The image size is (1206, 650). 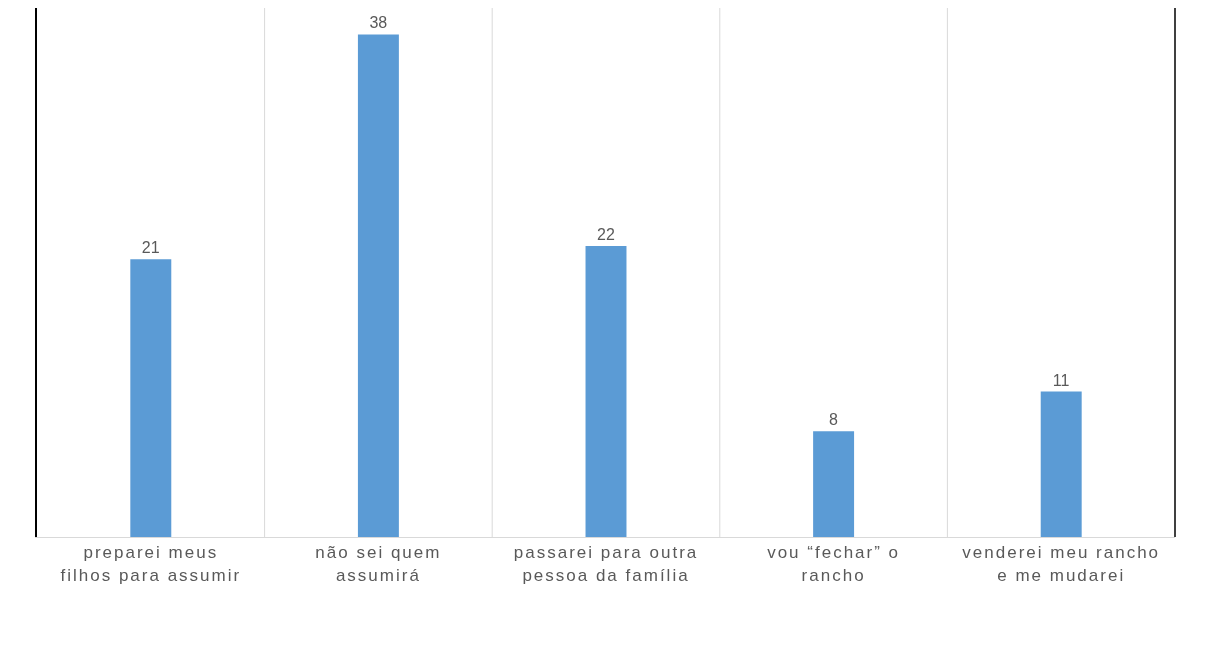 I want to click on x-tick-label: passarei para outra pessoa da família, so click(x=606, y=564).